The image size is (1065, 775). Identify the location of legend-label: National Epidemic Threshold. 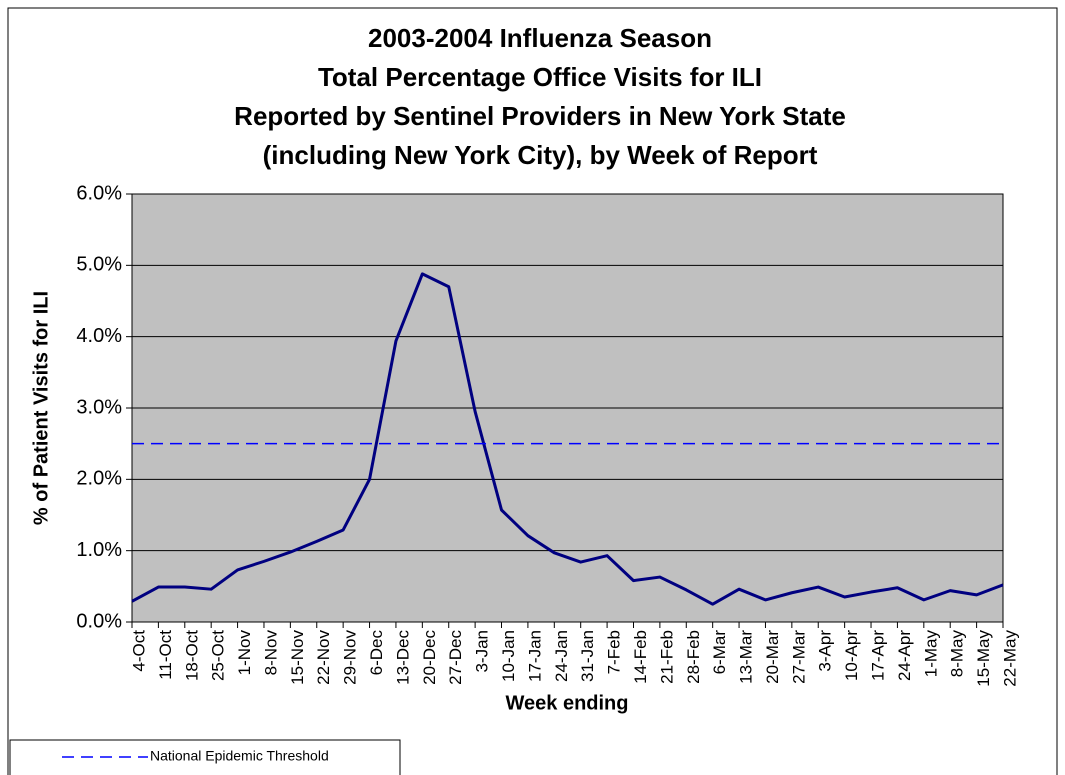
(239, 756).